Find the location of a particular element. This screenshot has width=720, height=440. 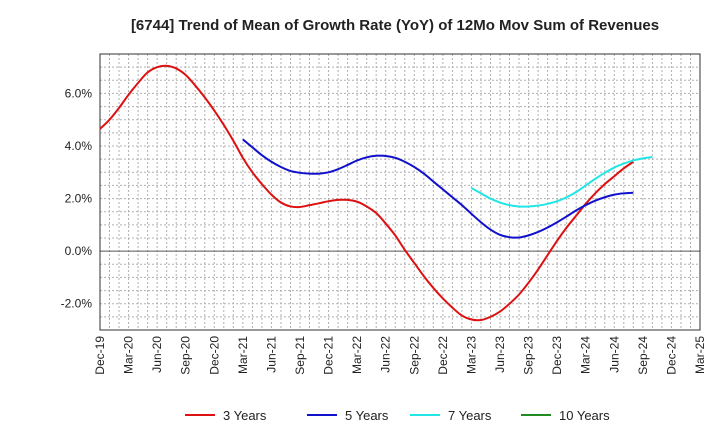

x-tick-label: Mar-25 is located at coordinates (700, 355).